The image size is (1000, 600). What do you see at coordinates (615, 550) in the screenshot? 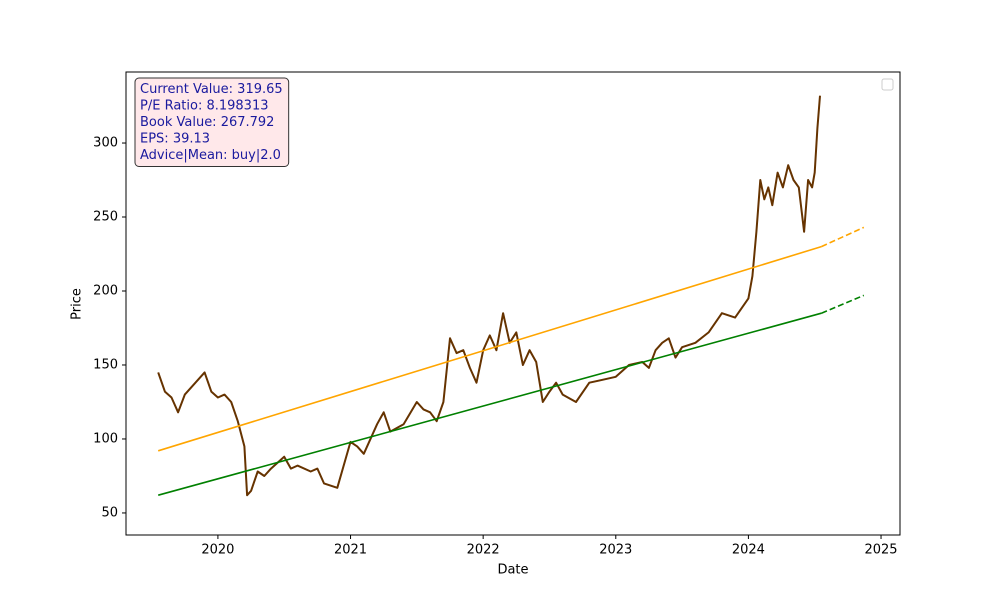
I see `x-tick-label: 2023` at bounding box center [615, 550].